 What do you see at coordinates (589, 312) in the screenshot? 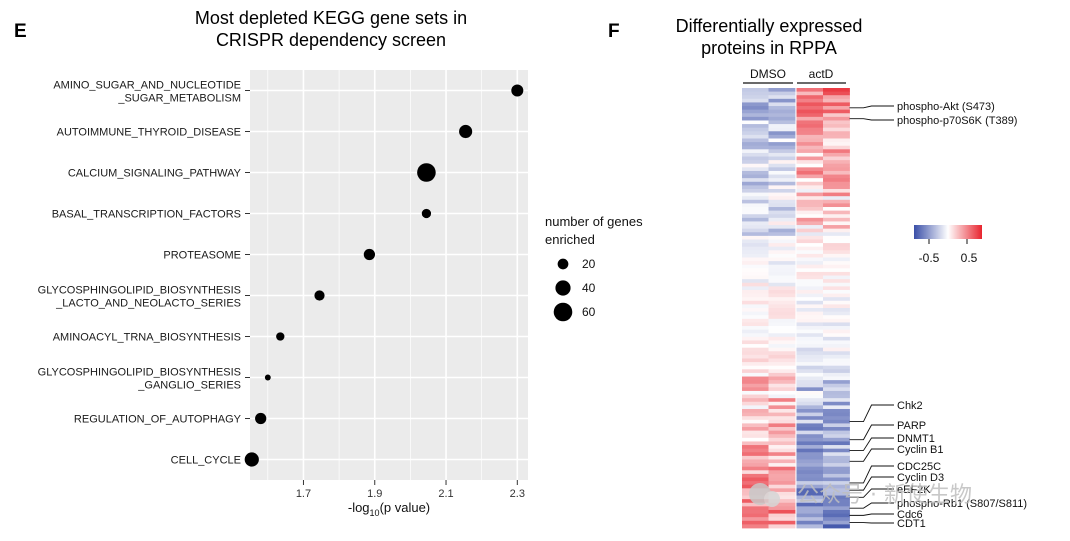
I see `legend-label: 60` at bounding box center [589, 312].